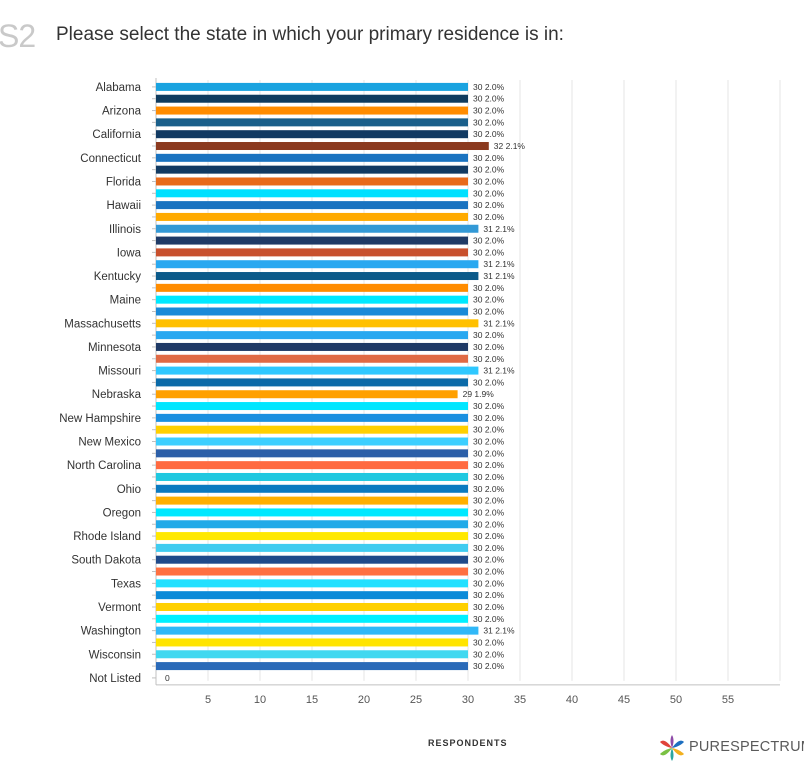 This screenshot has height=770, width=804. I want to click on bar-wyoming, so click(312, 666).